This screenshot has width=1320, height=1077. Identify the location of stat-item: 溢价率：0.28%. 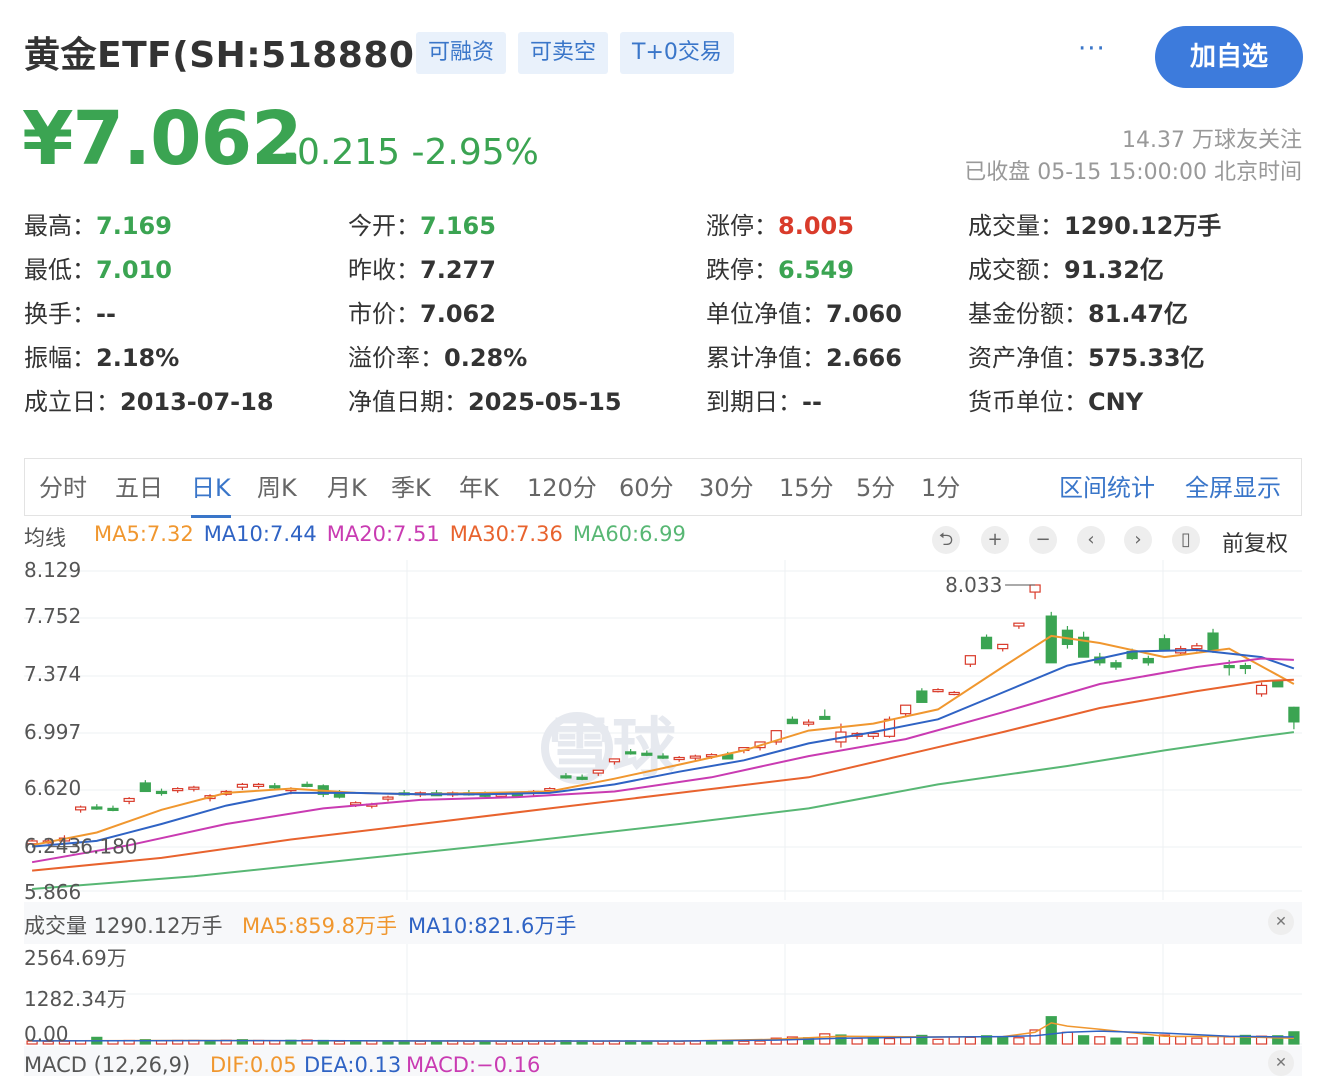
(437, 355).